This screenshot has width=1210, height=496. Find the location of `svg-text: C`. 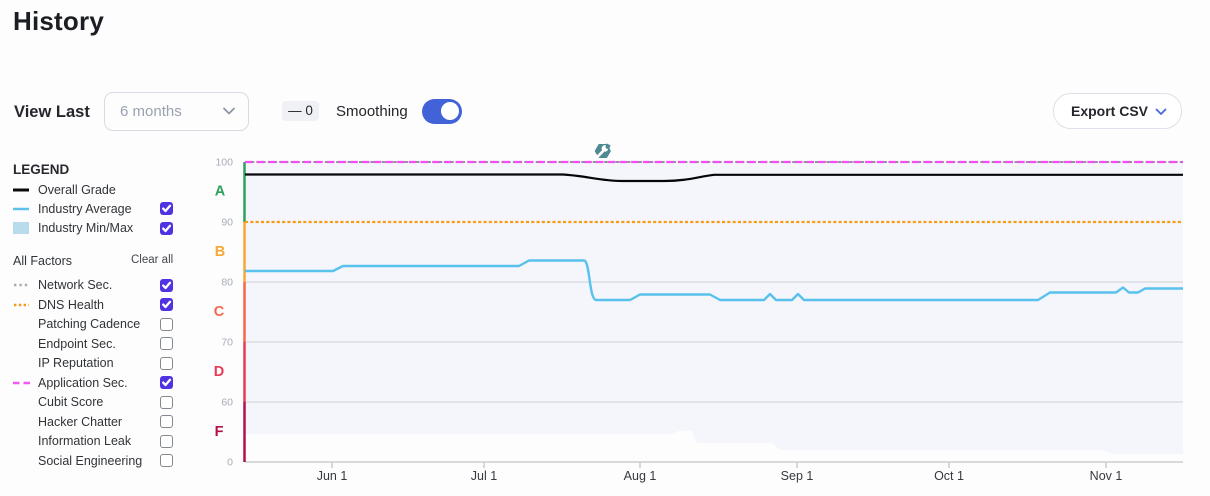

svg-text: C is located at coordinates (219, 312).